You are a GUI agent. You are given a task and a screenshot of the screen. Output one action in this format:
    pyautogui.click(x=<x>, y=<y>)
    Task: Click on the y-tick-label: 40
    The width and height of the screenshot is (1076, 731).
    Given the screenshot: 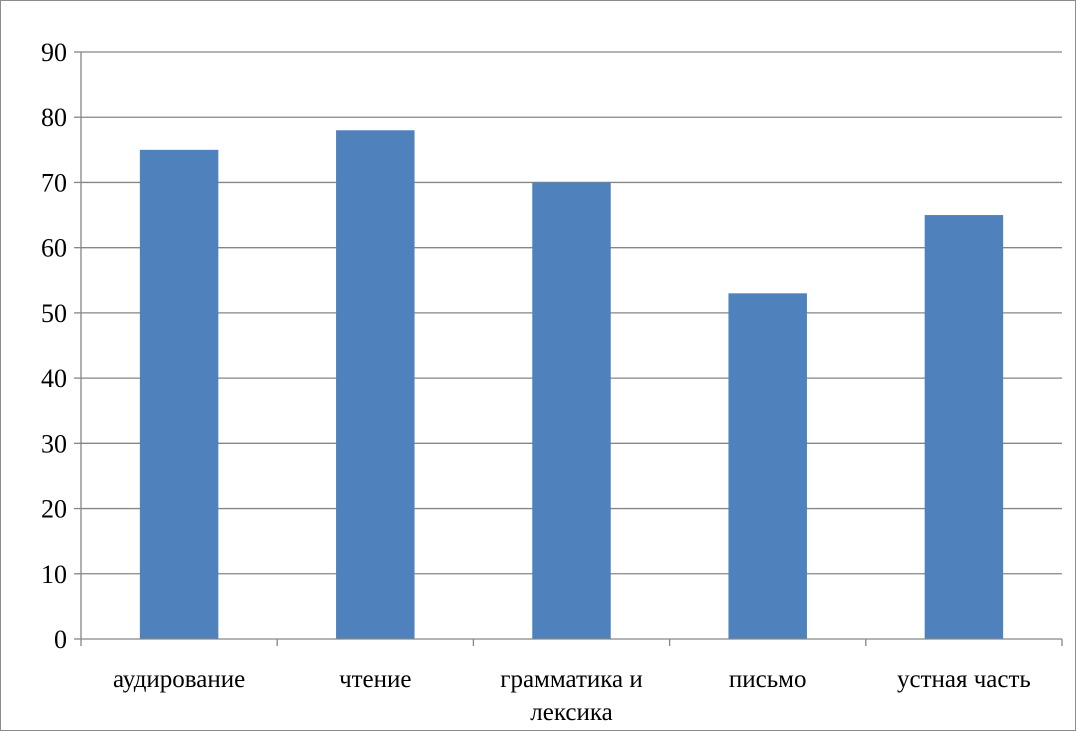 What is the action you would take?
    pyautogui.click(x=54, y=378)
    